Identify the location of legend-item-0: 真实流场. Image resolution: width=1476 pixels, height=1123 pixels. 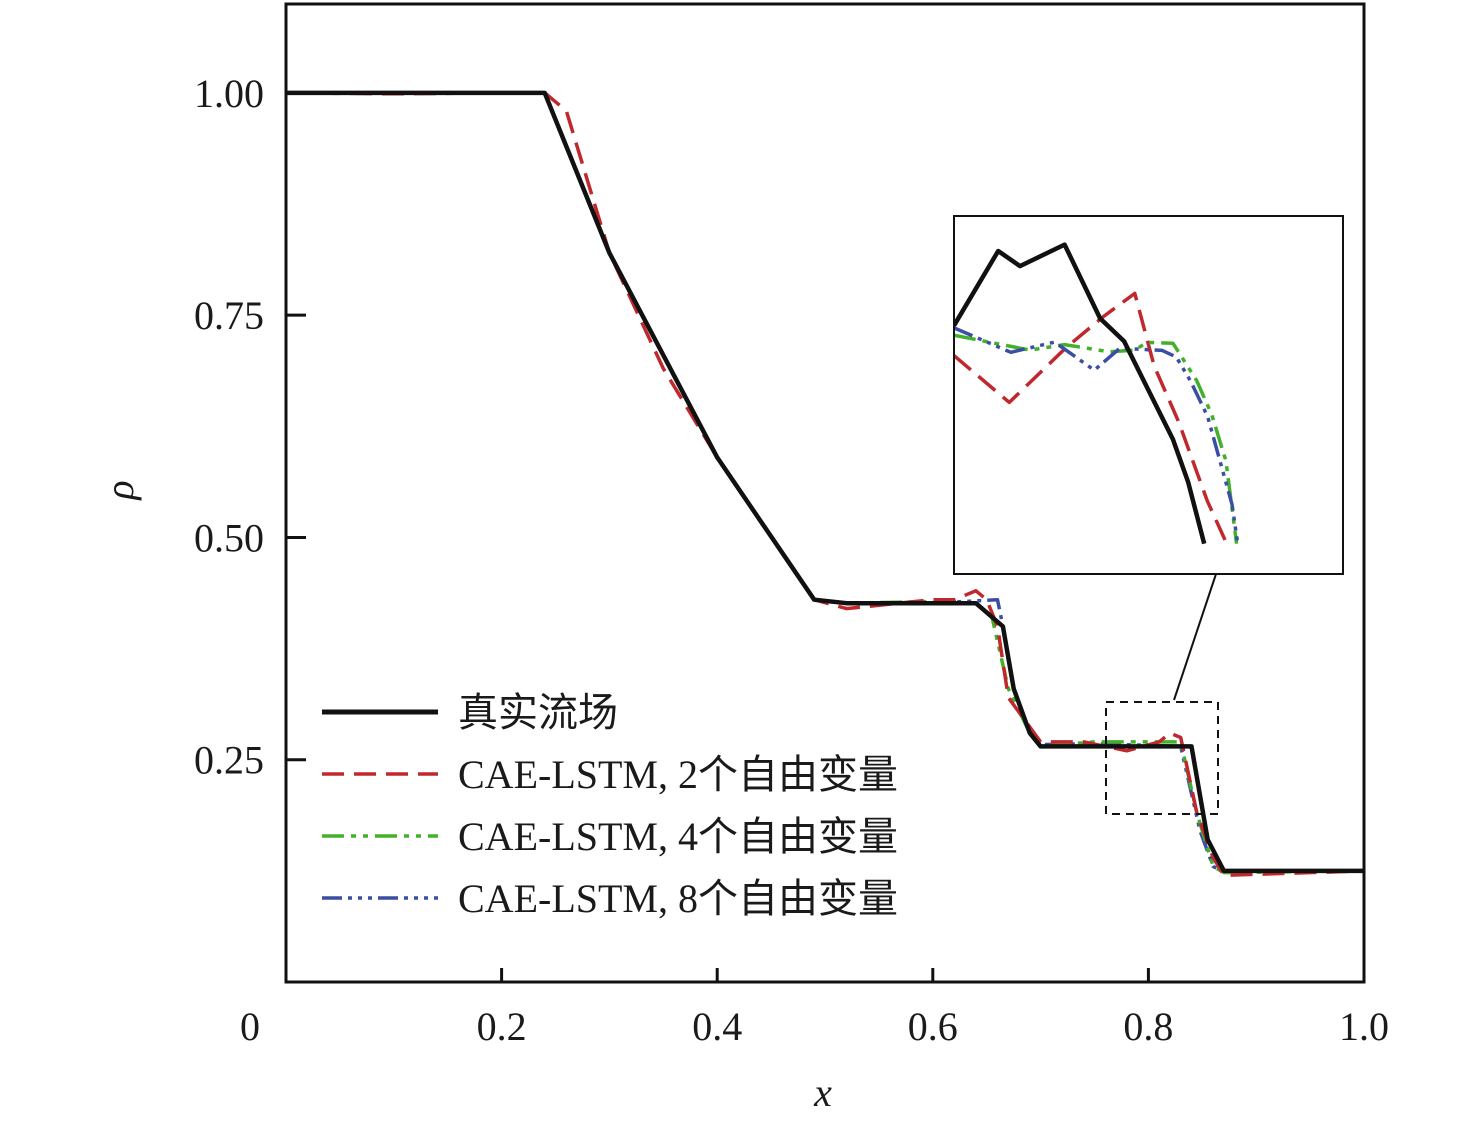
(470, 712).